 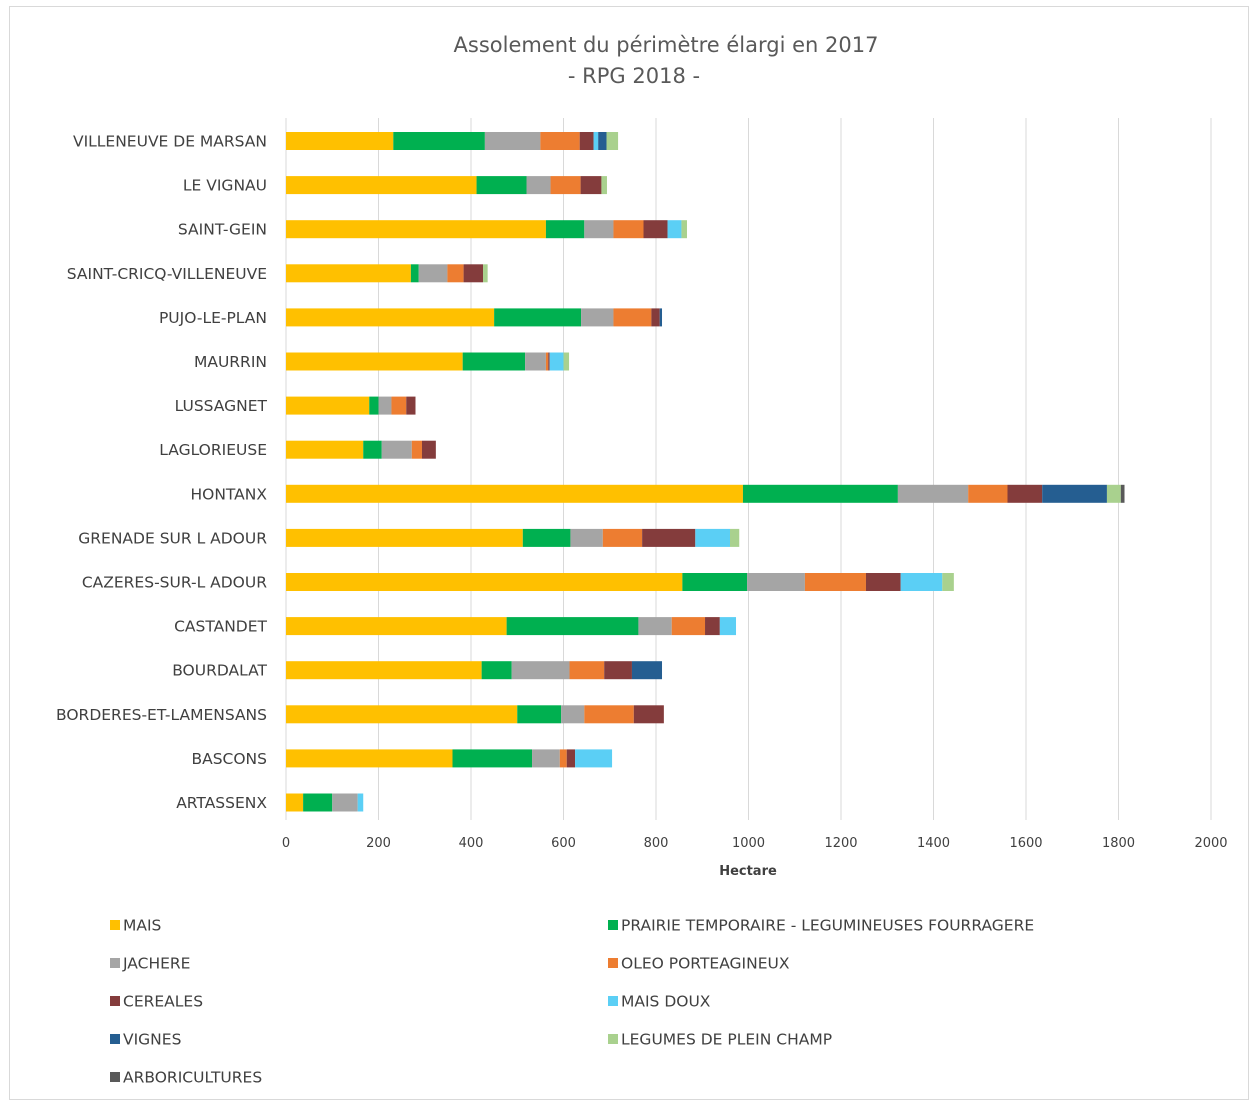 What do you see at coordinates (1210, 843) in the screenshot?
I see `x-tick-label: 2000` at bounding box center [1210, 843].